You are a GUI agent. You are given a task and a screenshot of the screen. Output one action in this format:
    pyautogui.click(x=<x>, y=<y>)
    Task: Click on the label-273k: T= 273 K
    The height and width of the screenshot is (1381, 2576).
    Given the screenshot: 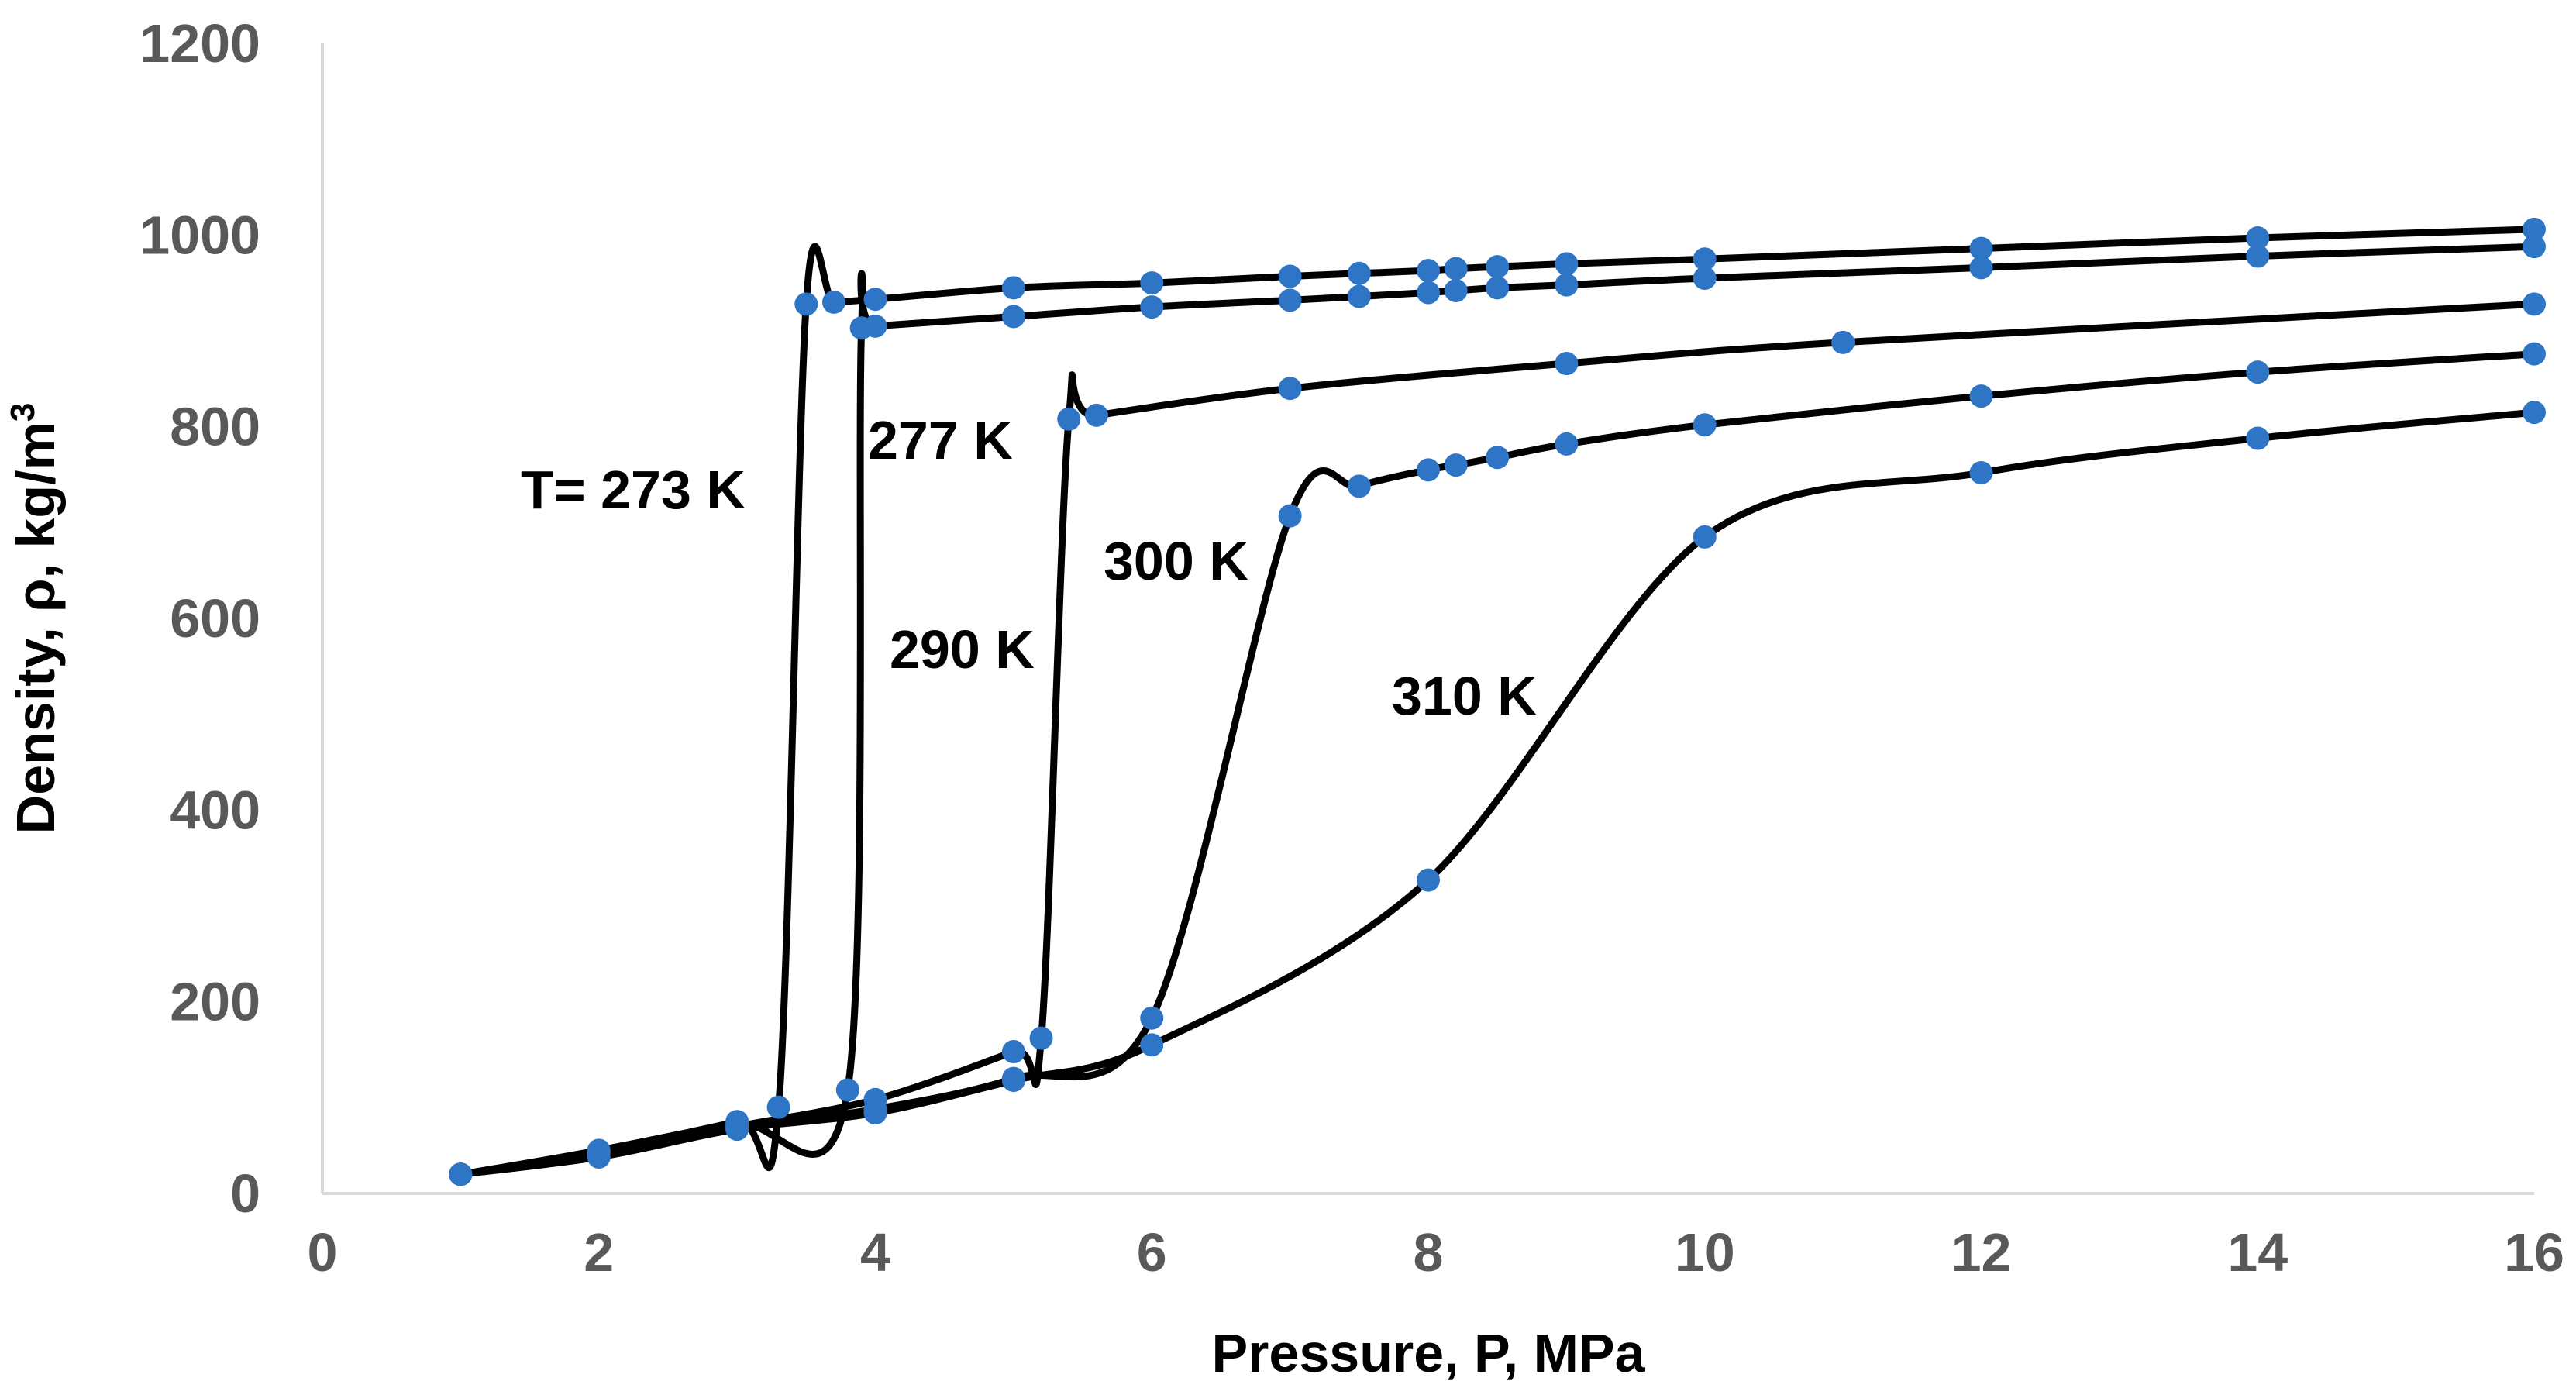 What is the action you would take?
    pyautogui.click(x=633, y=490)
    